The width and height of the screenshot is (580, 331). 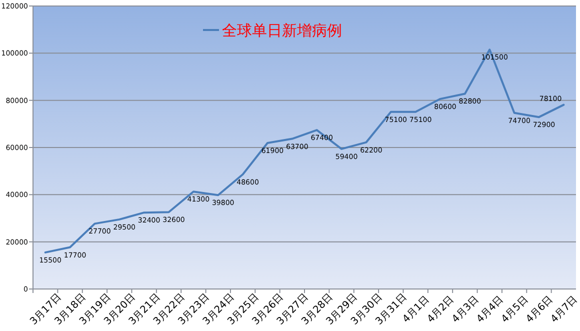 What do you see at coordinates (282, 30) in the screenshot?
I see `legend-label: 全球单日新增病例` at bounding box center [282, 30].